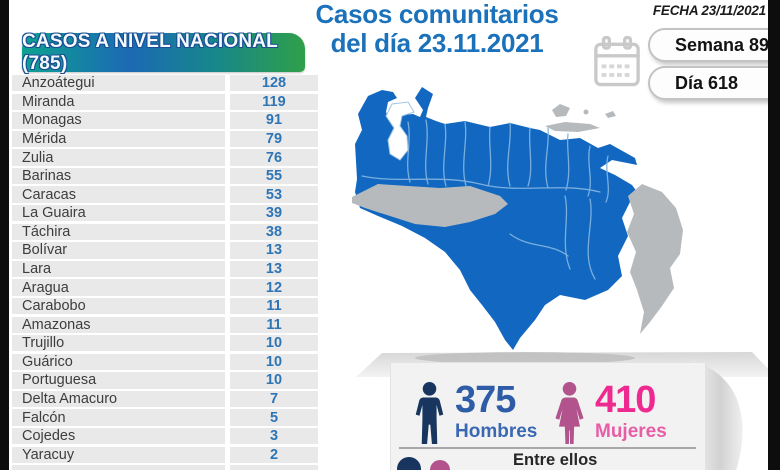 This screenshot has width=780, height=470. What do you see at coordinates (569, 413) in the screenshot?
I see `woman-icon` at bounding box center [569, 413].